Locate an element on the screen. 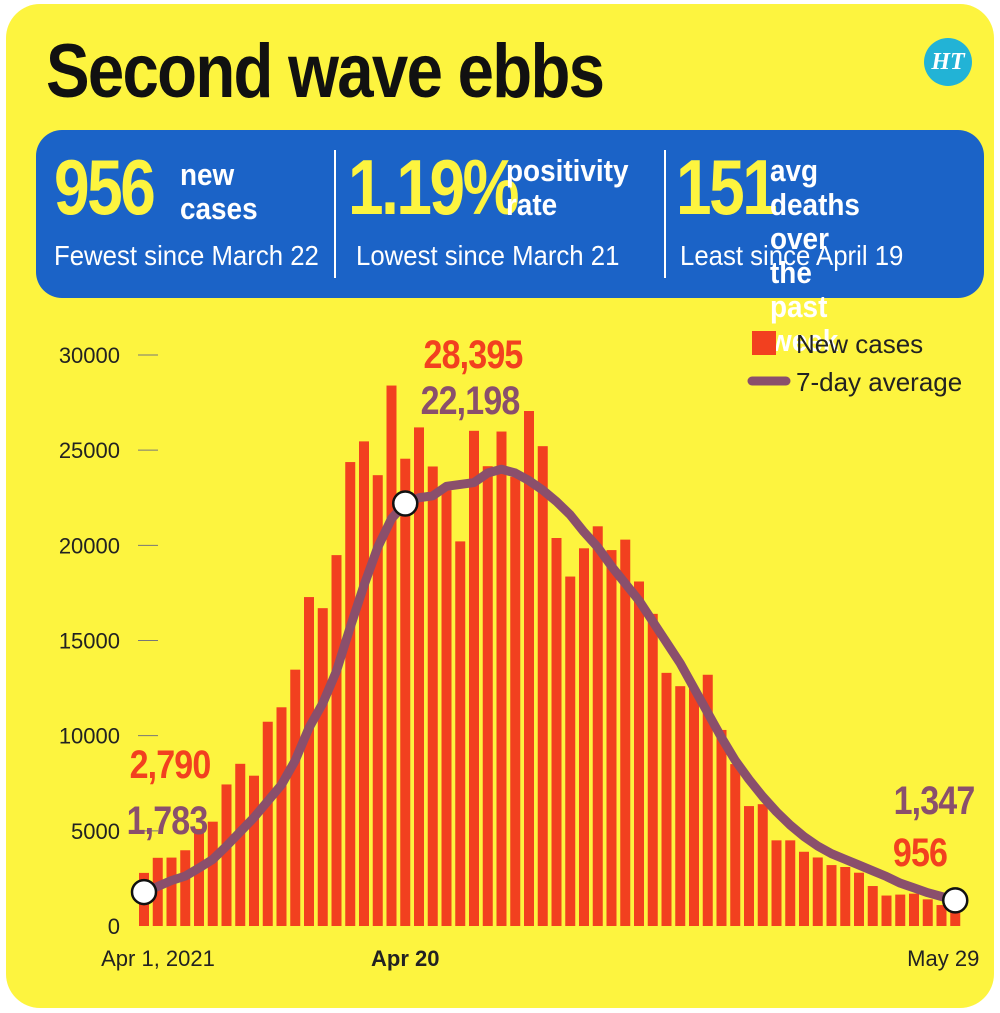 This screenshot has width=1000, height=1013. x-tick-label: Apr 1, 2021 is located at coordinates (158, 958).